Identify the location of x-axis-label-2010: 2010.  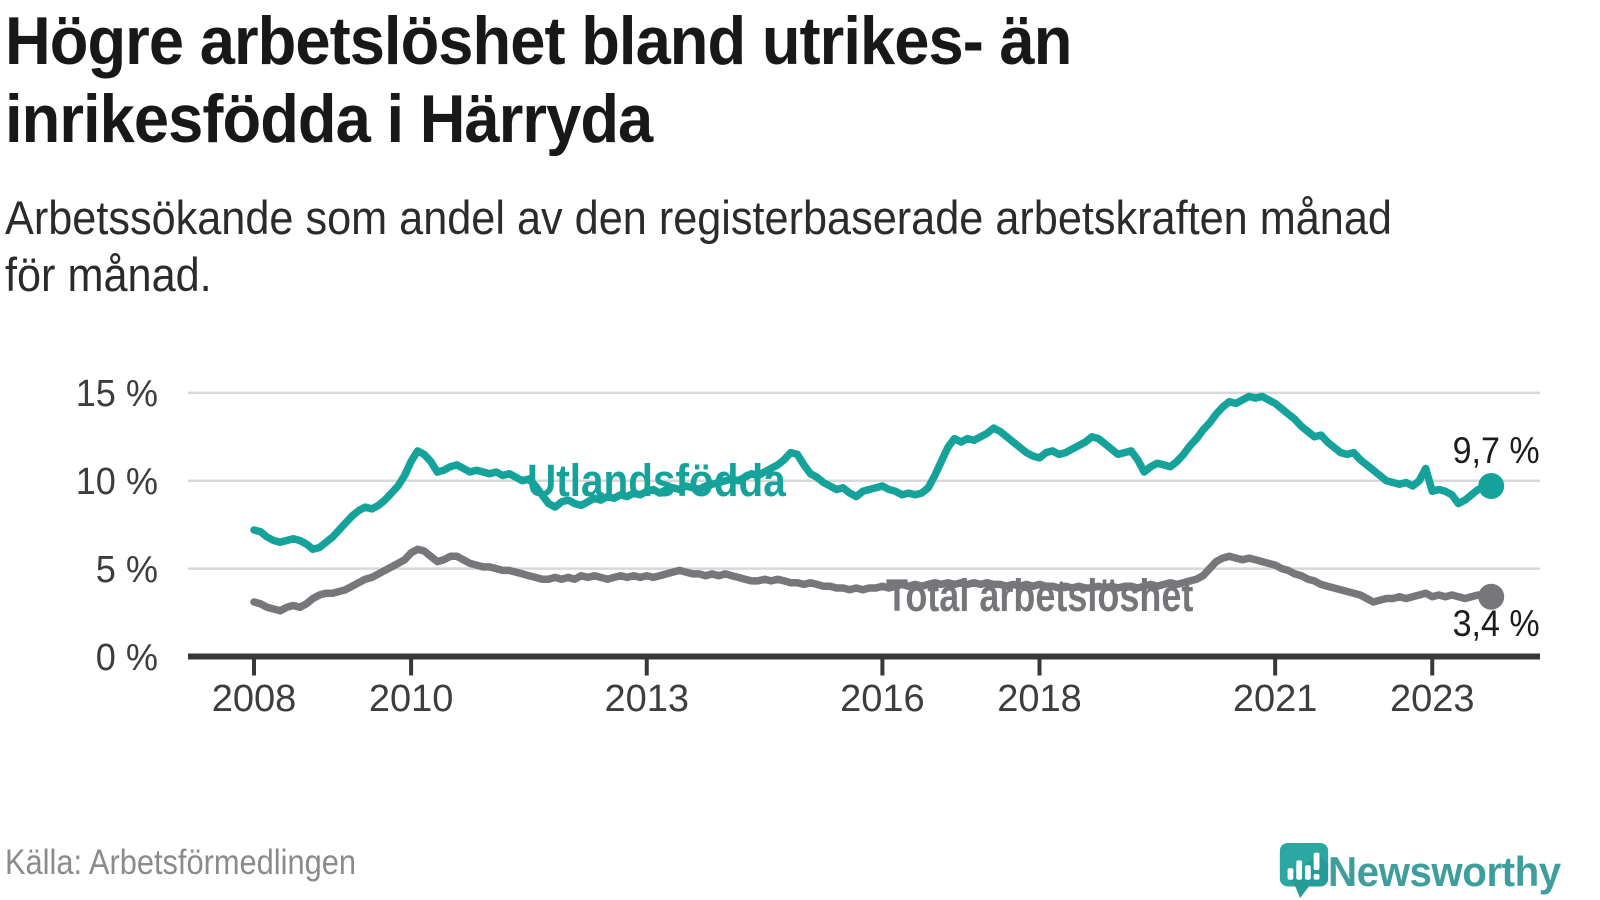
(411, 699).